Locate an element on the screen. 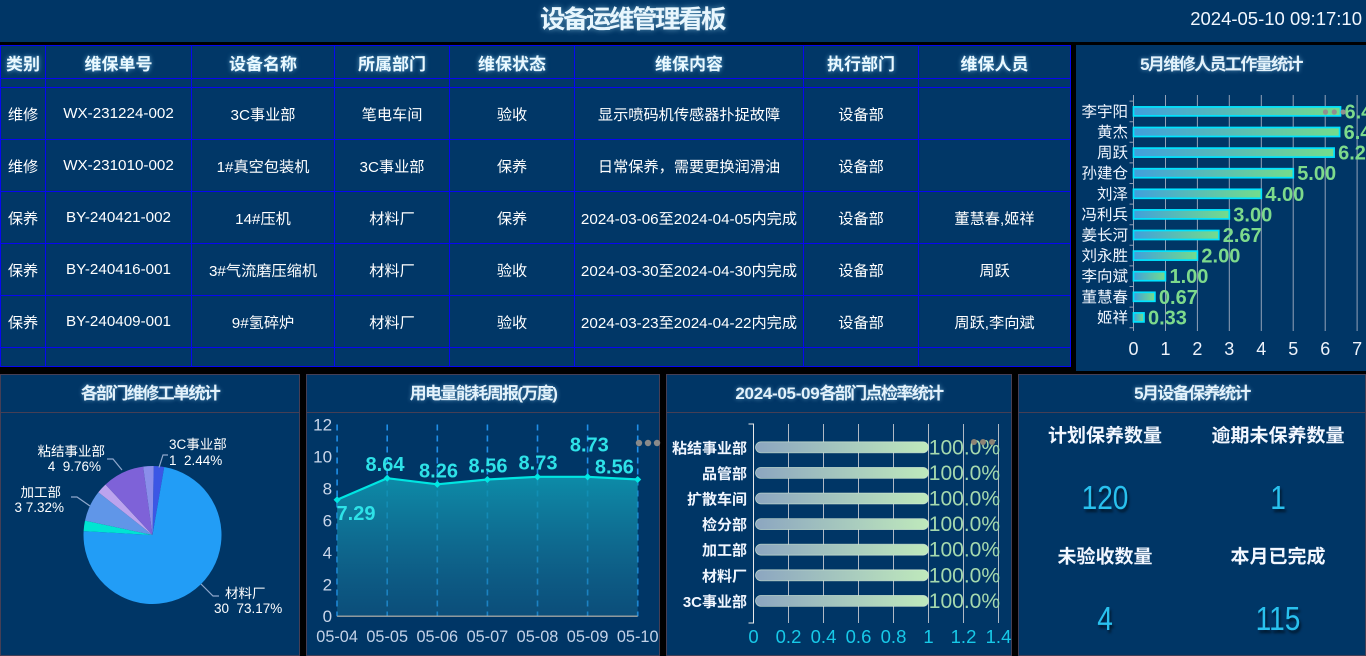 Image resolution: width=1366 pixels, height=656 pixels. svg-text: 黄杰 is located at coordinates (1112, 133).